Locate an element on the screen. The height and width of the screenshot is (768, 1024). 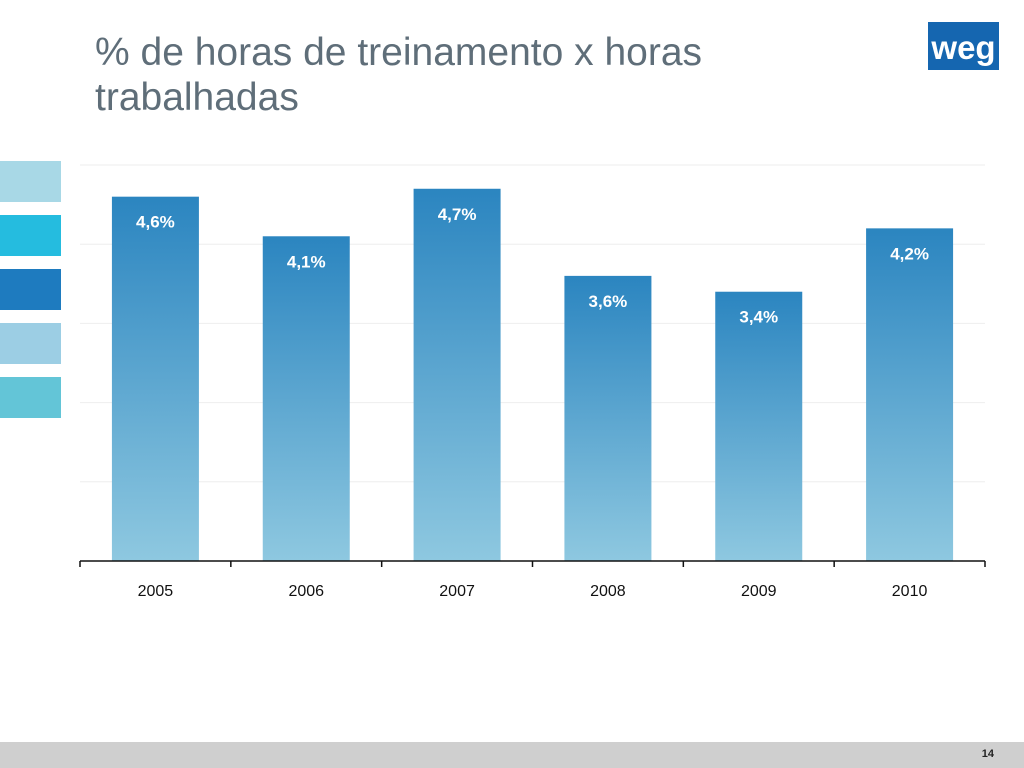
weg-logo: weg is located at coordinates (963, 46).